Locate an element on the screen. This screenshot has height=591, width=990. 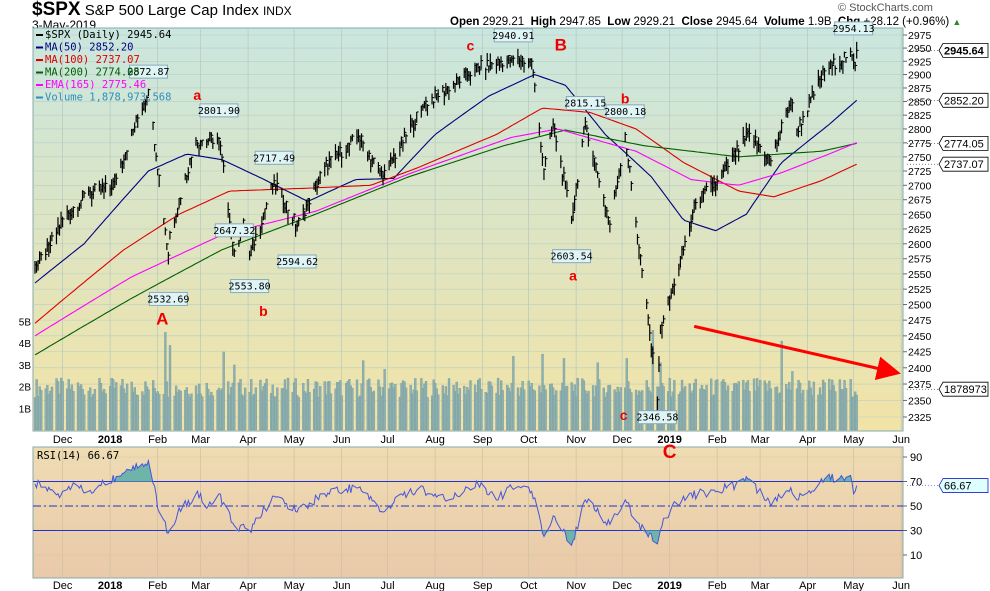
legend-text: MA(50) 2852.20 is located at coordinates (89, 48).